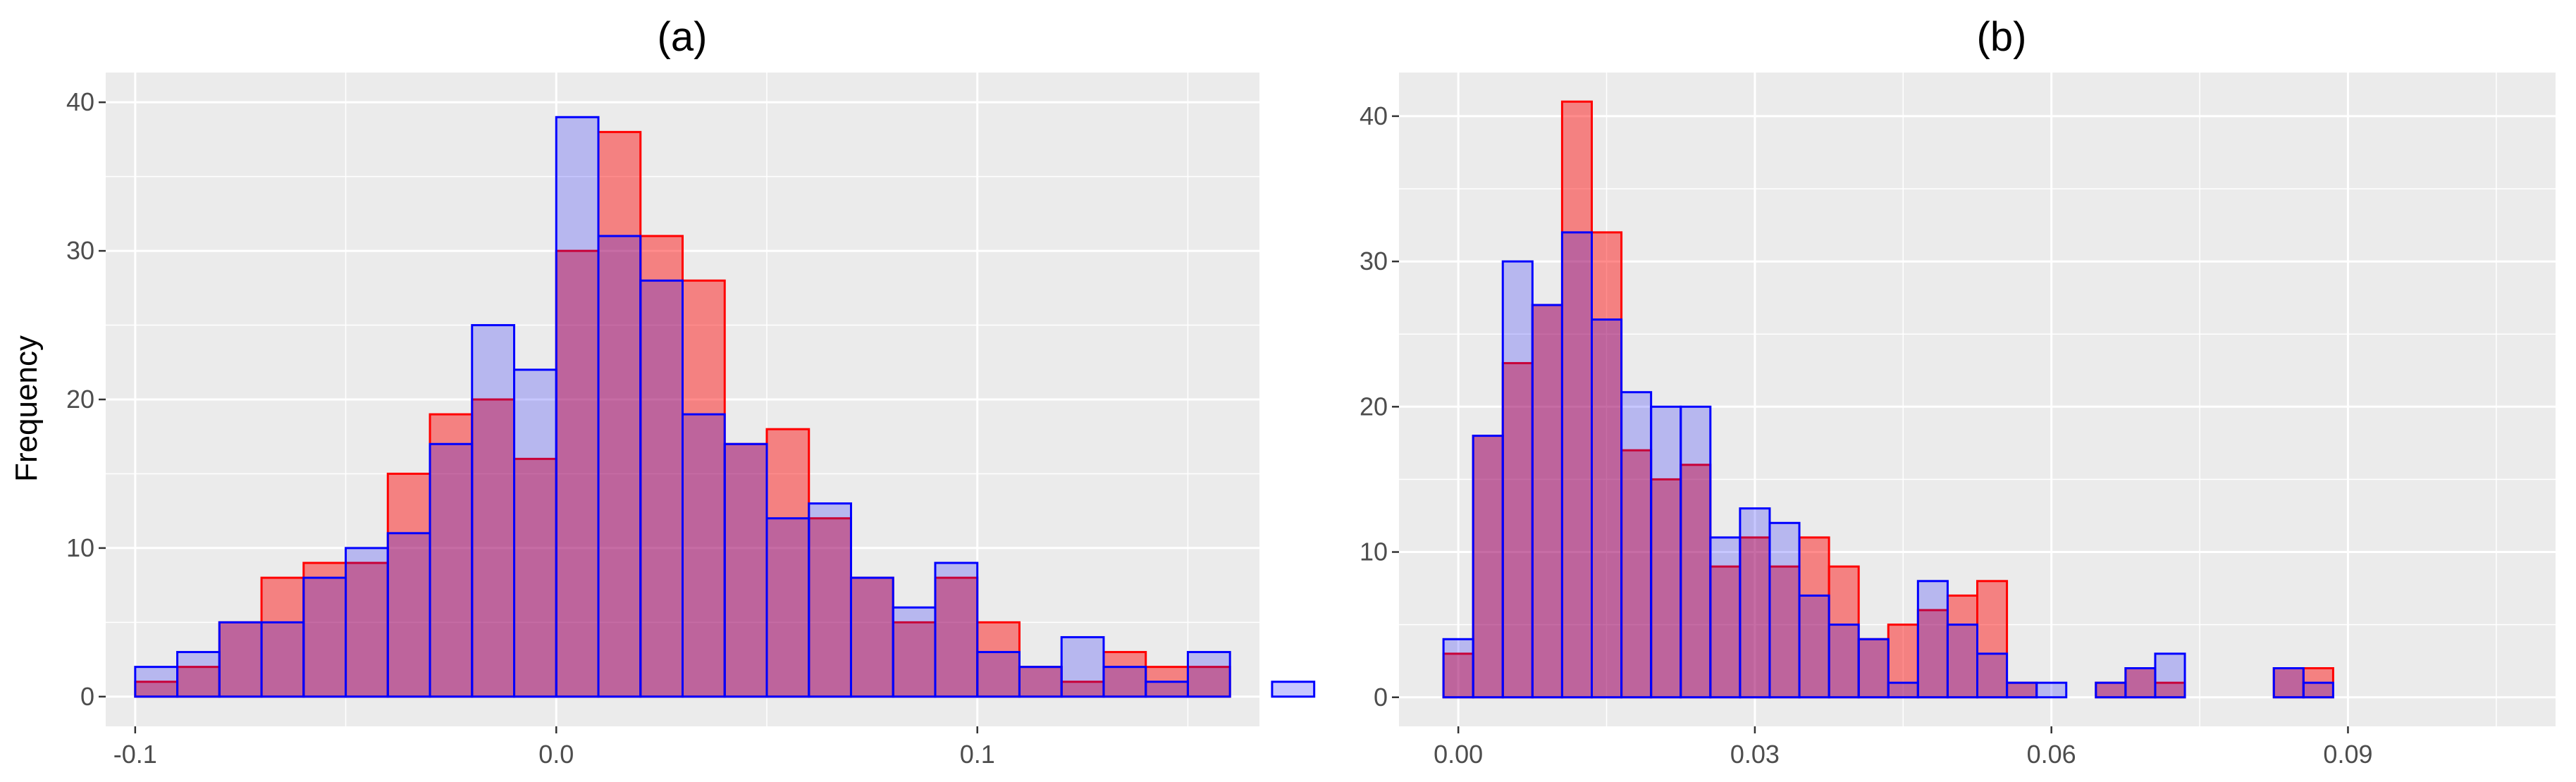  What do you see at coordinates (26, 408) in the screenshot?
I see `panel-a-y-axis-label: Frequency` at bounding box center [26, 408].